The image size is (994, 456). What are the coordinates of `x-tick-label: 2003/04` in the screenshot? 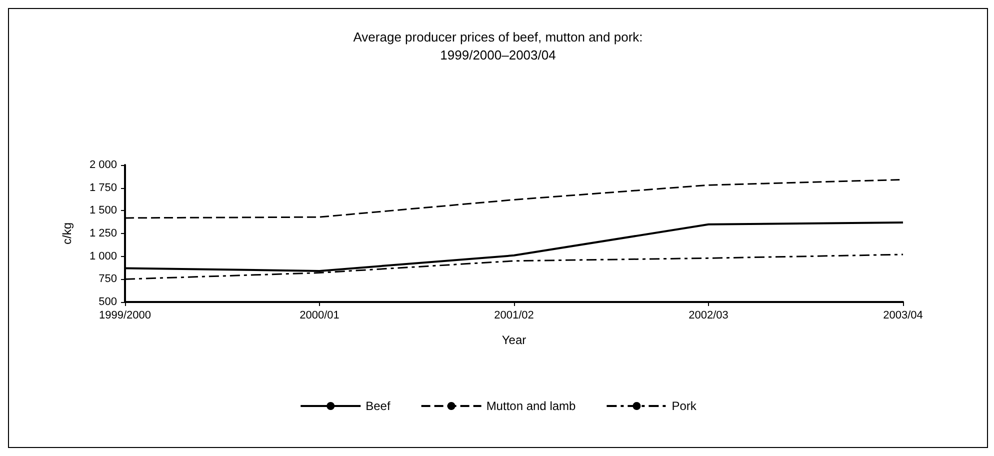 It's located at (903, 316).